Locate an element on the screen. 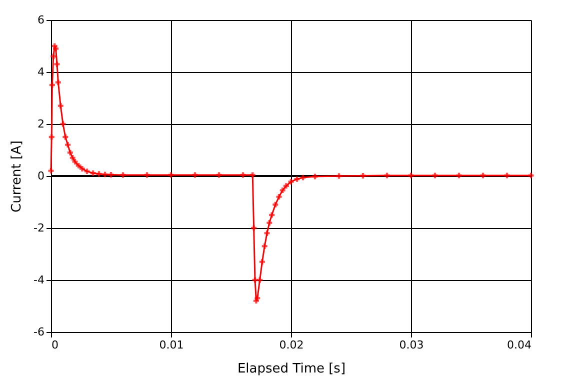  y-tick-label: 0 is located at coordinates (41, 176).